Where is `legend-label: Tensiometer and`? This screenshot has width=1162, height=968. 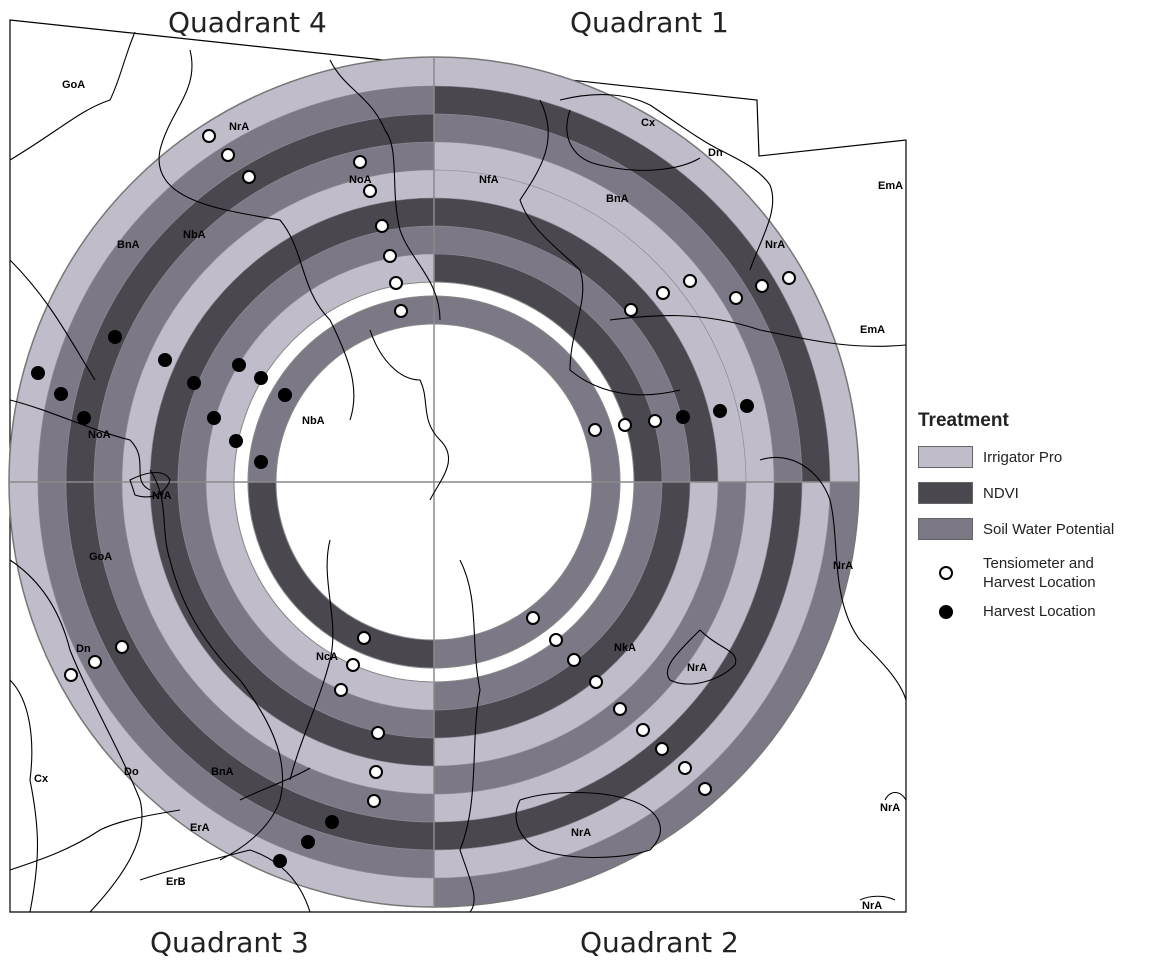 legend-label: Tensiometer and is located at coordinates (1038, 563).